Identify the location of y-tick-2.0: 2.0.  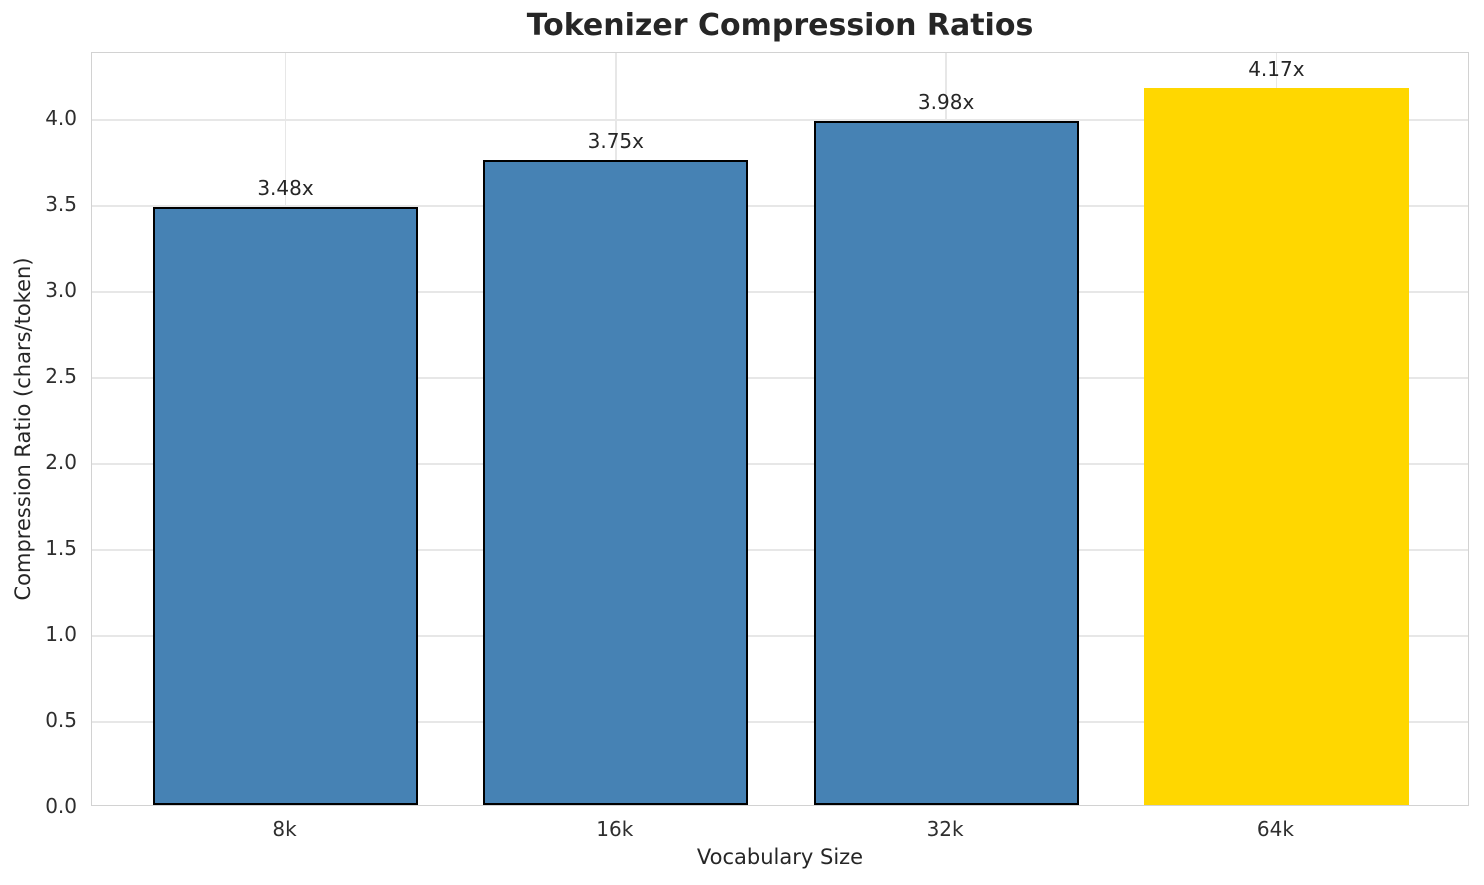
(61, 462).